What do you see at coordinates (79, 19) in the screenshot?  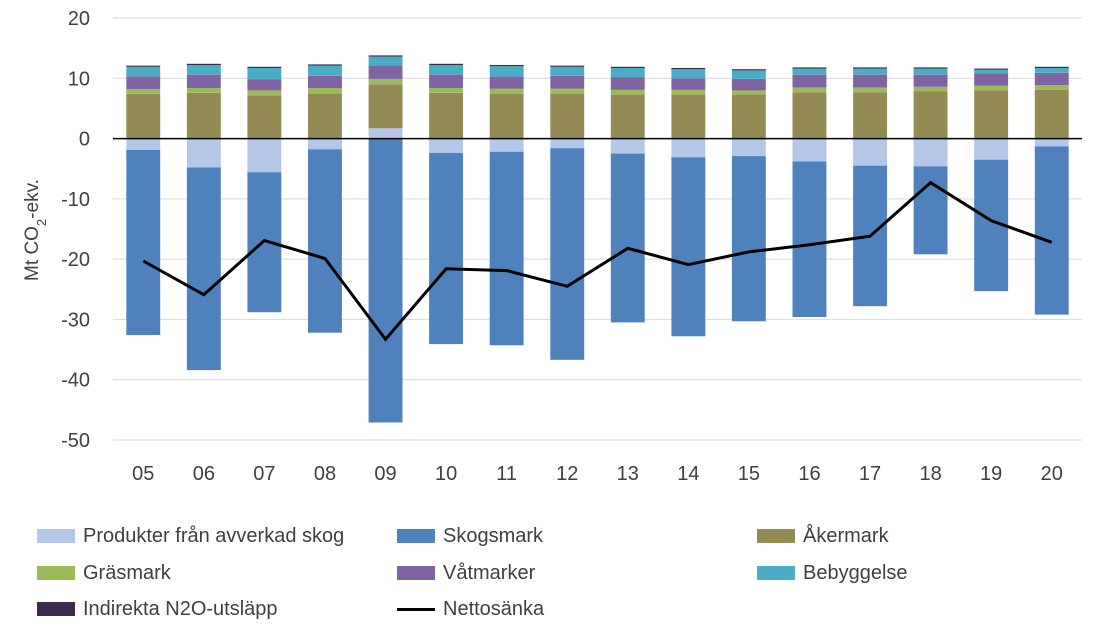 I see `y-tick-label: 20` at bounding box center [79, 19].